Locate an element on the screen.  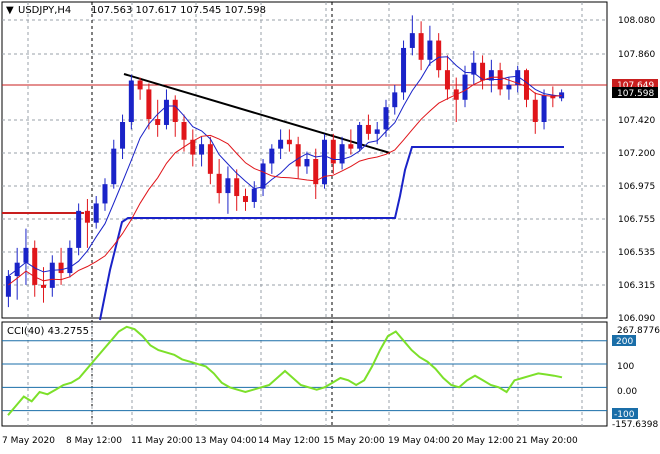
time-tick-label: 7 May 2020 is located at coordinates (28, 441).